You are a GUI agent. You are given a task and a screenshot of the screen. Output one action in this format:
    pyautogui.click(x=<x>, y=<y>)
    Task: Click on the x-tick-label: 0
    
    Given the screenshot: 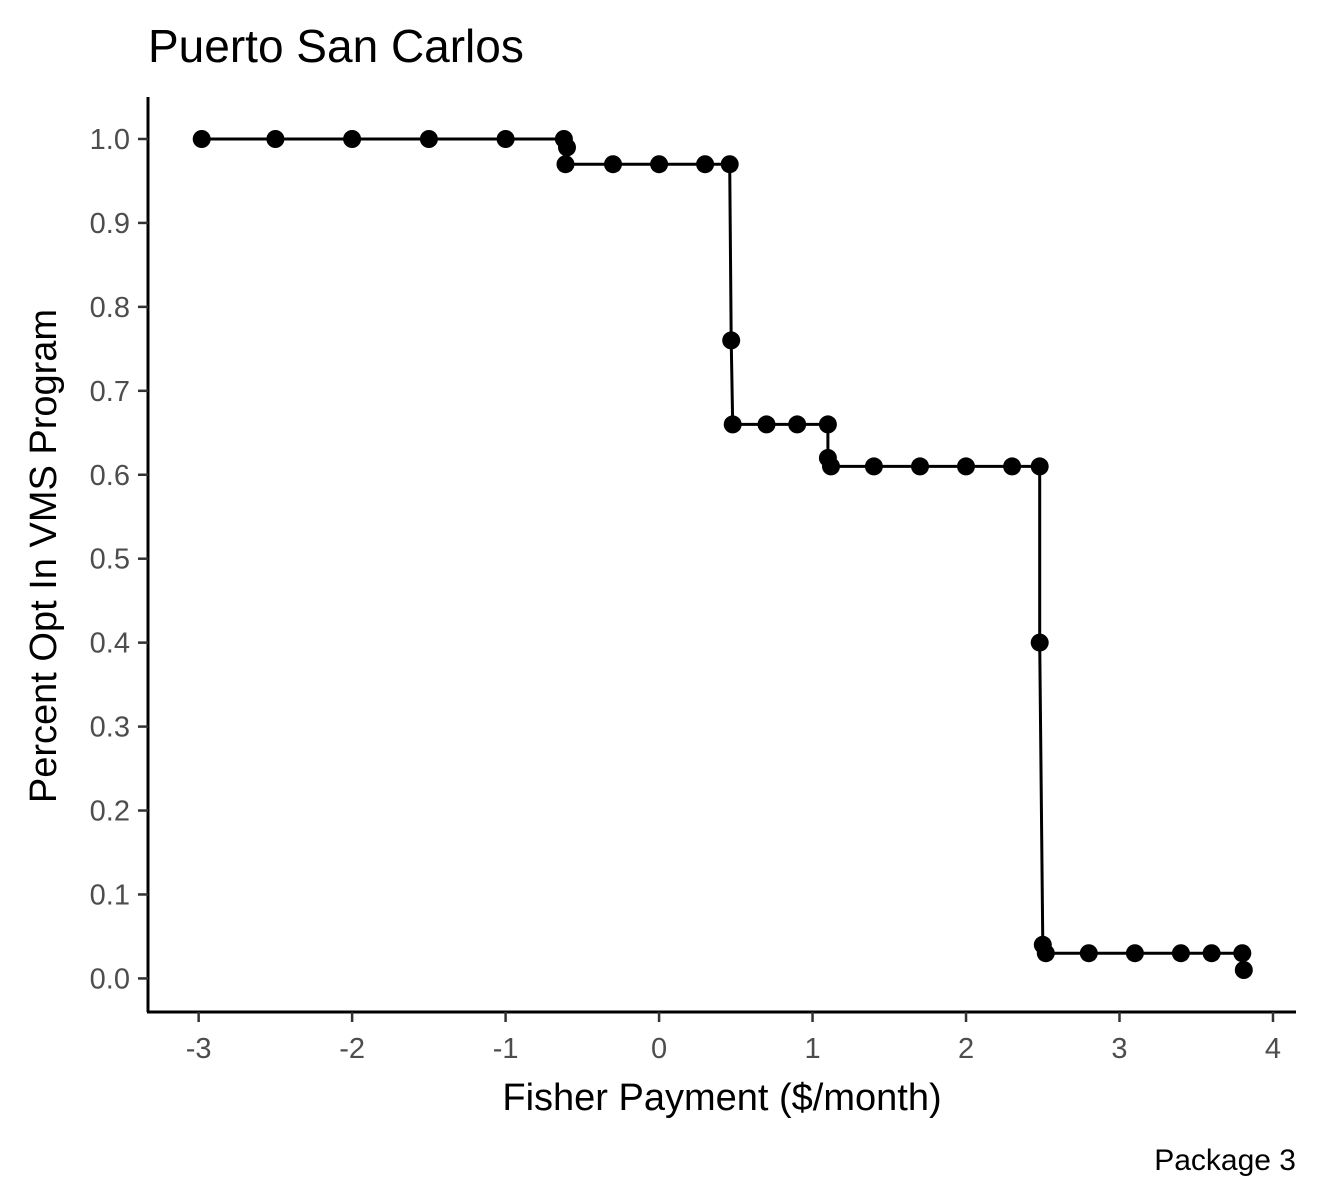 What is the action you would take?
    pyautogui.click(x=659, y=1049)
    